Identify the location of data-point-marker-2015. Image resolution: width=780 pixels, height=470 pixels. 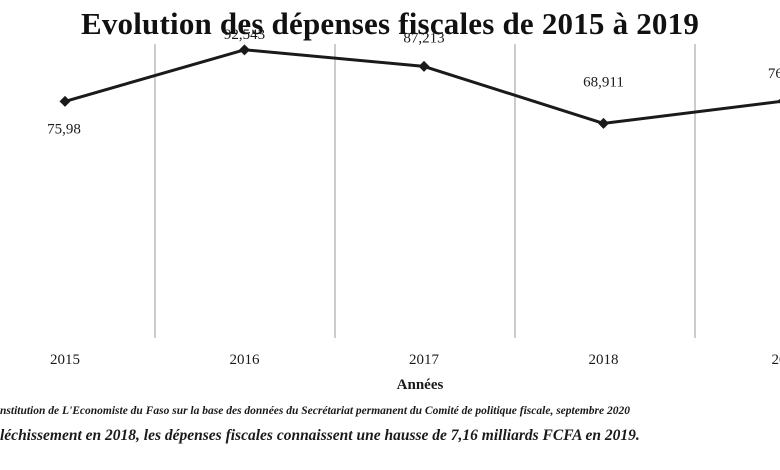
(65, 101).